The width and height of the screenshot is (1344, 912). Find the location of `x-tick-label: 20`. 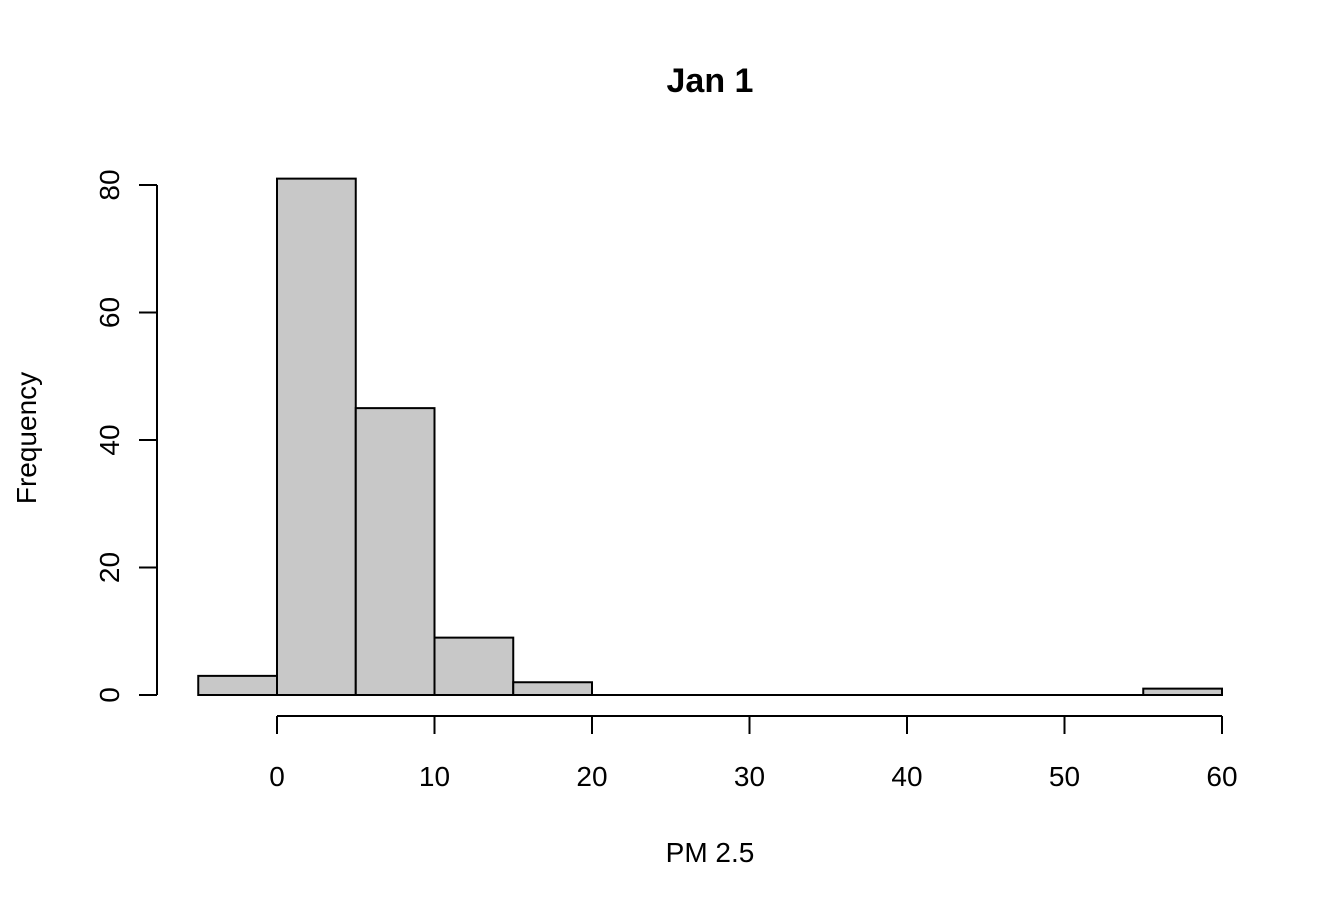

x-tick-label: 20 is located at coordinates (591, 776).